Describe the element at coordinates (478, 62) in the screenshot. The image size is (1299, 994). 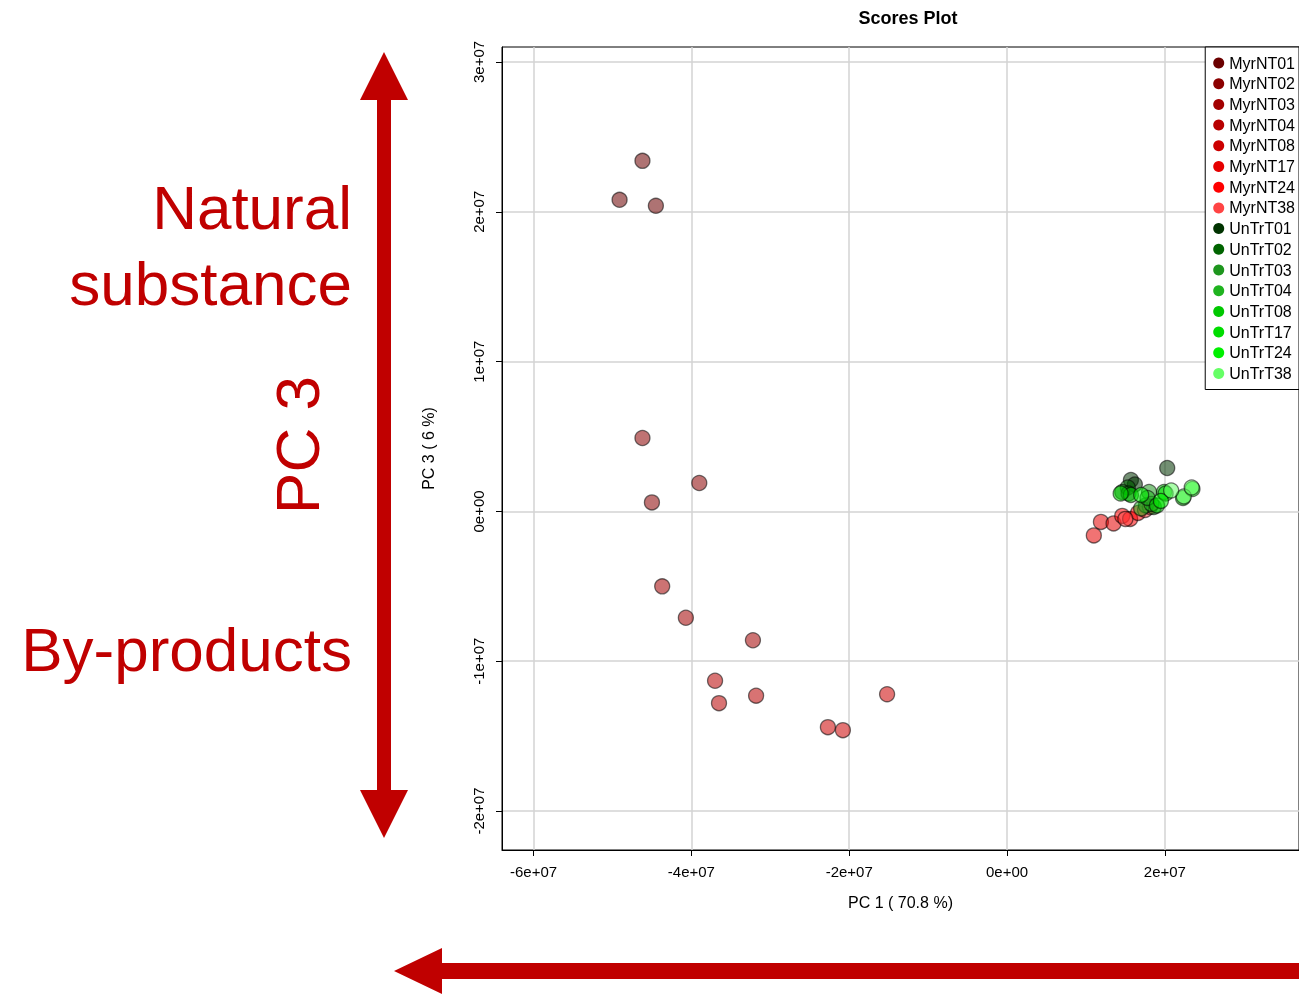
I see `y-tick-label: 3e+07` at that location.